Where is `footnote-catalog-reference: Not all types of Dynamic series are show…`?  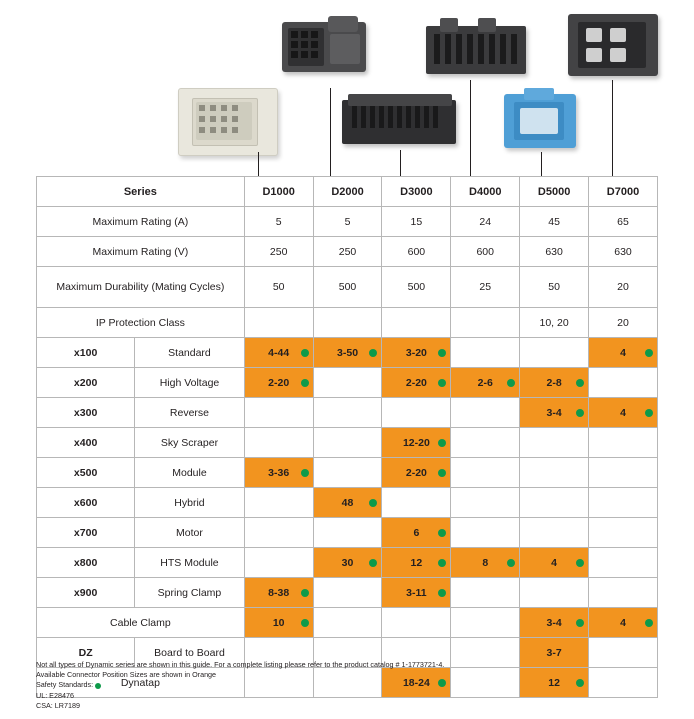
footnote-catalog-reference: Not all types of Dynamic series are show… is located at coordinates (240, 664).